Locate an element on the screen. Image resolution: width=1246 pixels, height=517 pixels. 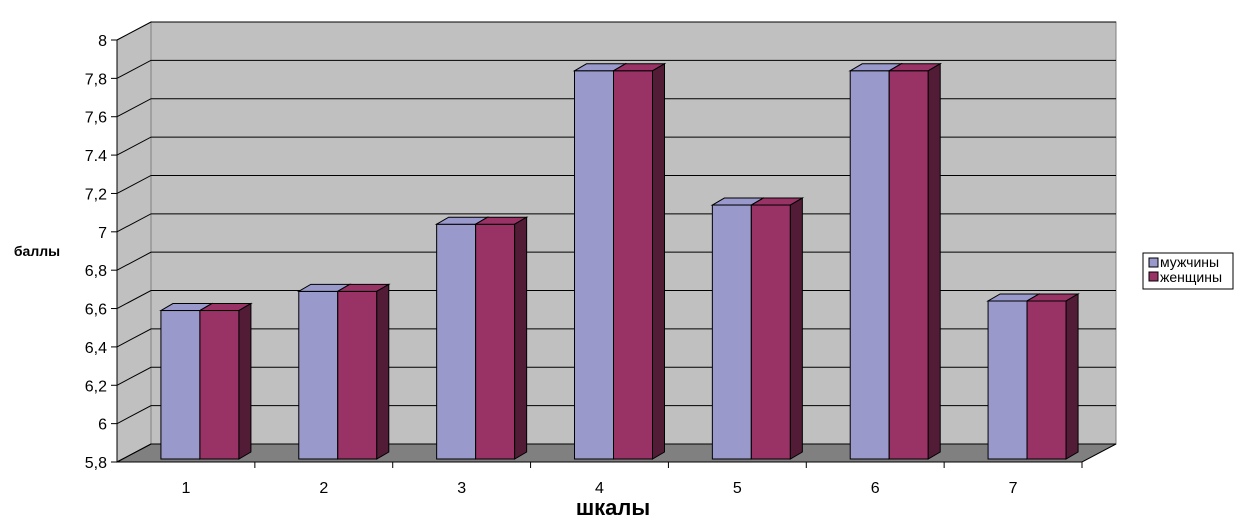
bar-женщины-5 is located at coordinates (777, 328).